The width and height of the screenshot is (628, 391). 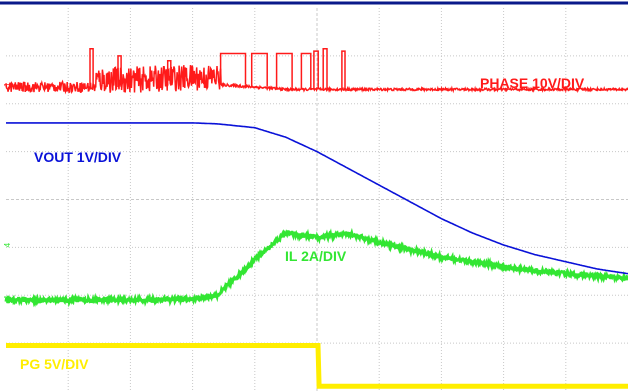 I want to click on label-vout: VOUT 1V/DIV, so click(x=78, y=157).